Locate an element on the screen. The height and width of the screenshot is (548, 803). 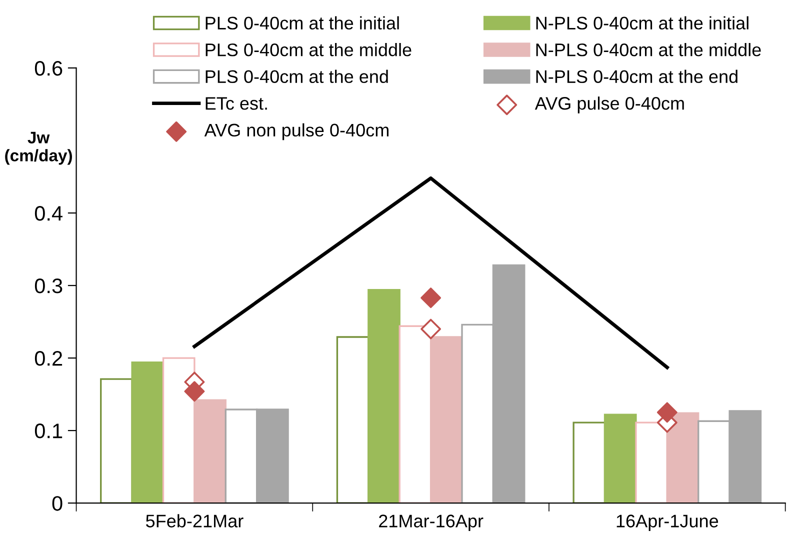
x-tick-label: 21Mar-16Apr is located at coordinates (431, 523).